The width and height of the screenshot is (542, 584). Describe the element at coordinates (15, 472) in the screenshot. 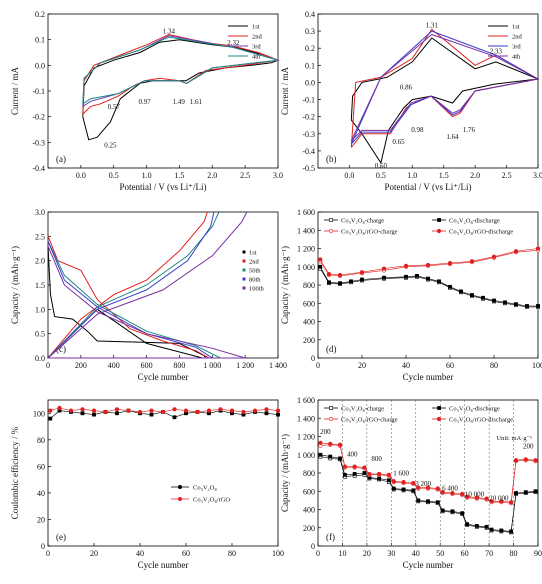

I see `y-axis-label: Coulombic efficiency / %` at that location.